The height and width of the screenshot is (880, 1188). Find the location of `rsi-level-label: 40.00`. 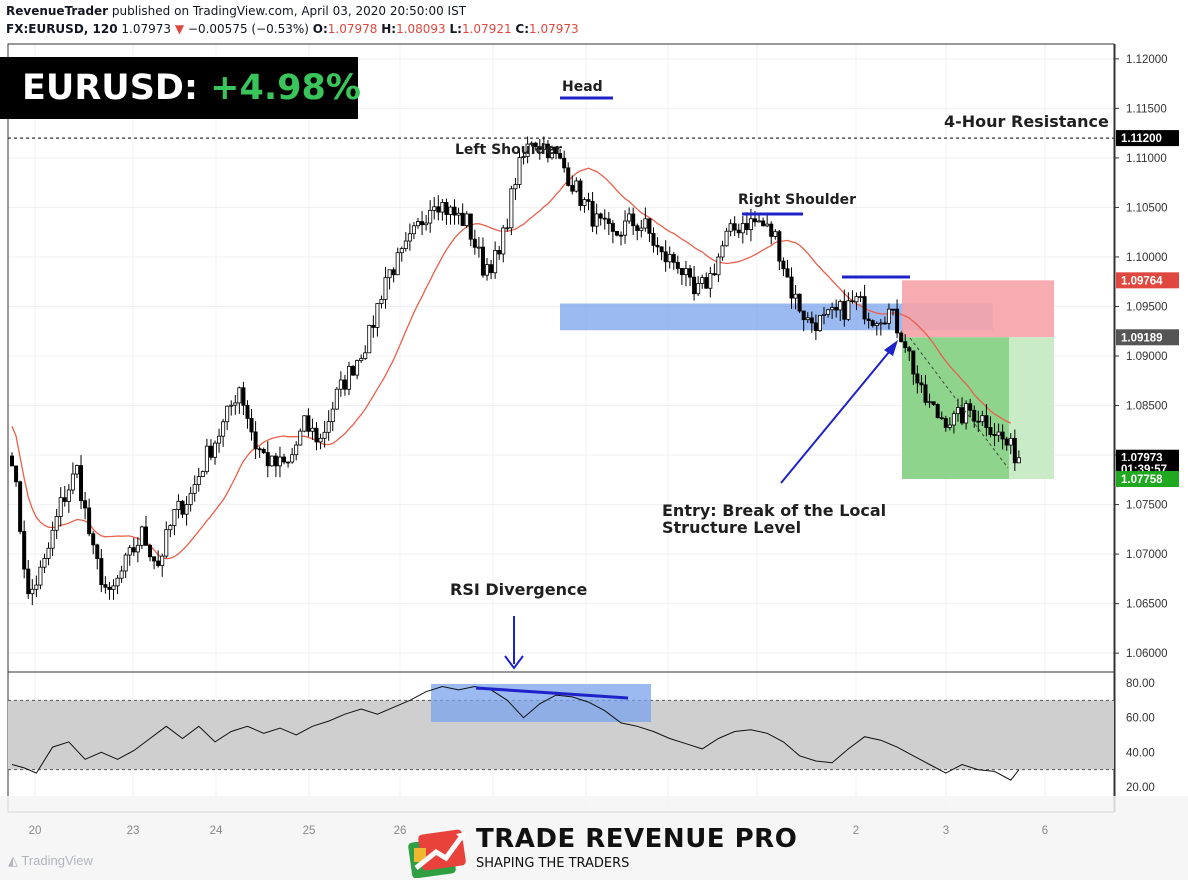

rsi-level-label: 40.00 is located at coordinates (1140, 753).